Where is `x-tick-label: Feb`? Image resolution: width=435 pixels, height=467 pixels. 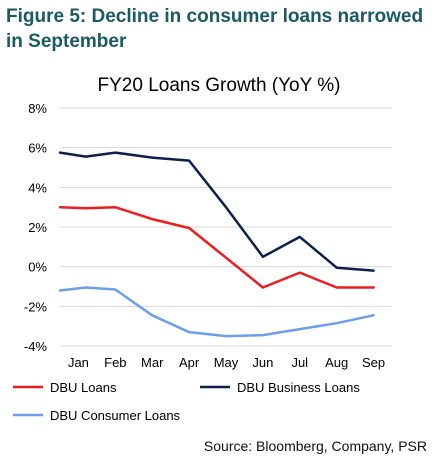 x-tick-label: Feb is located at coordinates (115, 362).